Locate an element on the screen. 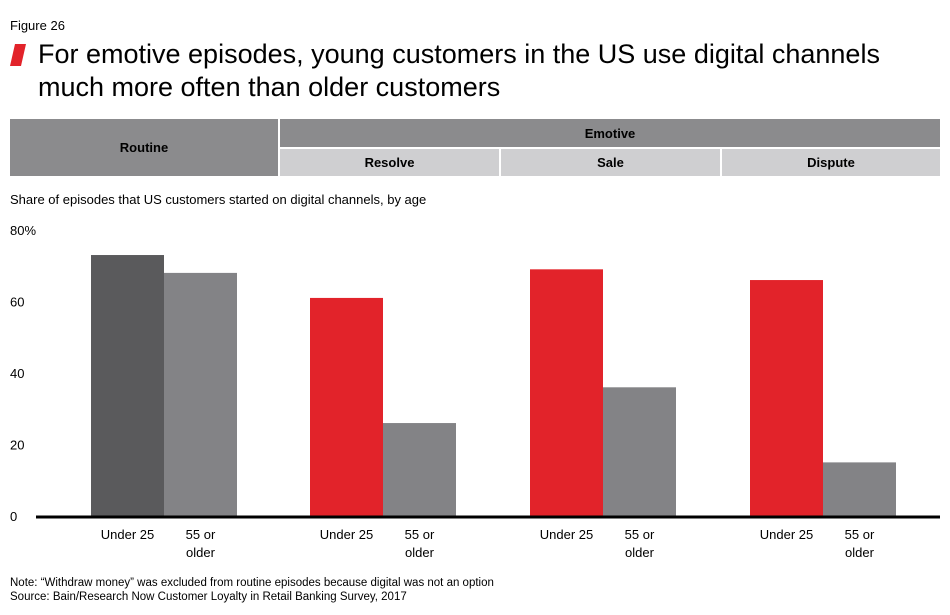 The image size is (950, 615). bar-routine-55-or-older is located at coordinates (200, 394).